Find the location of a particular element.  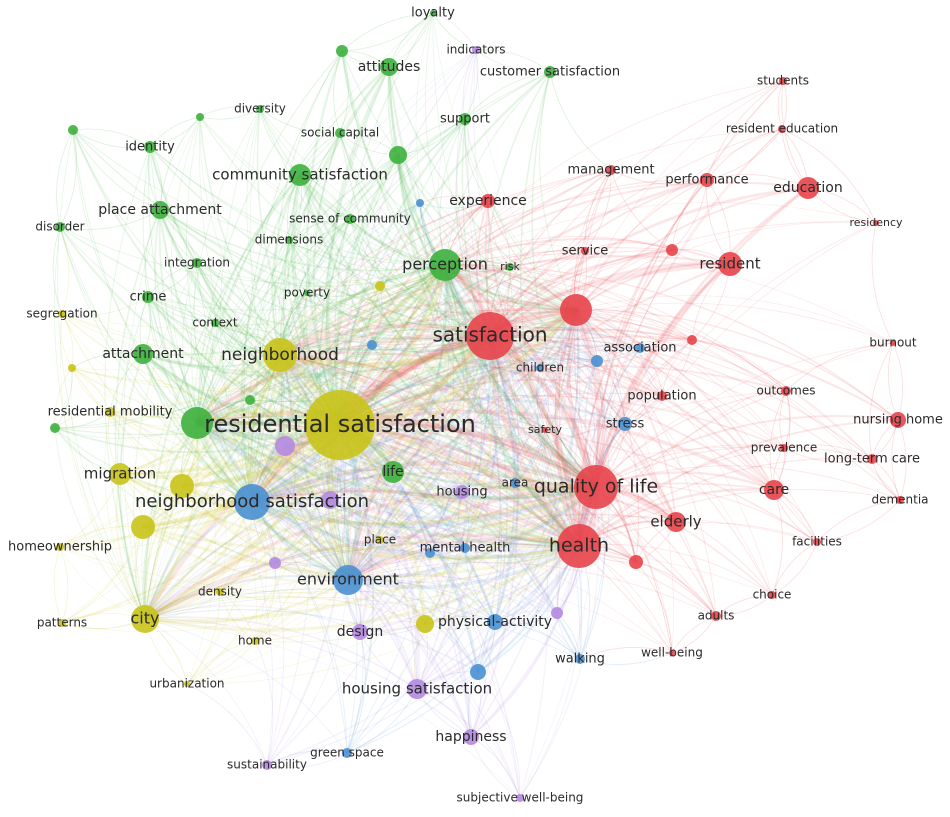

node-label: green space is located at coordinates (347, 753).